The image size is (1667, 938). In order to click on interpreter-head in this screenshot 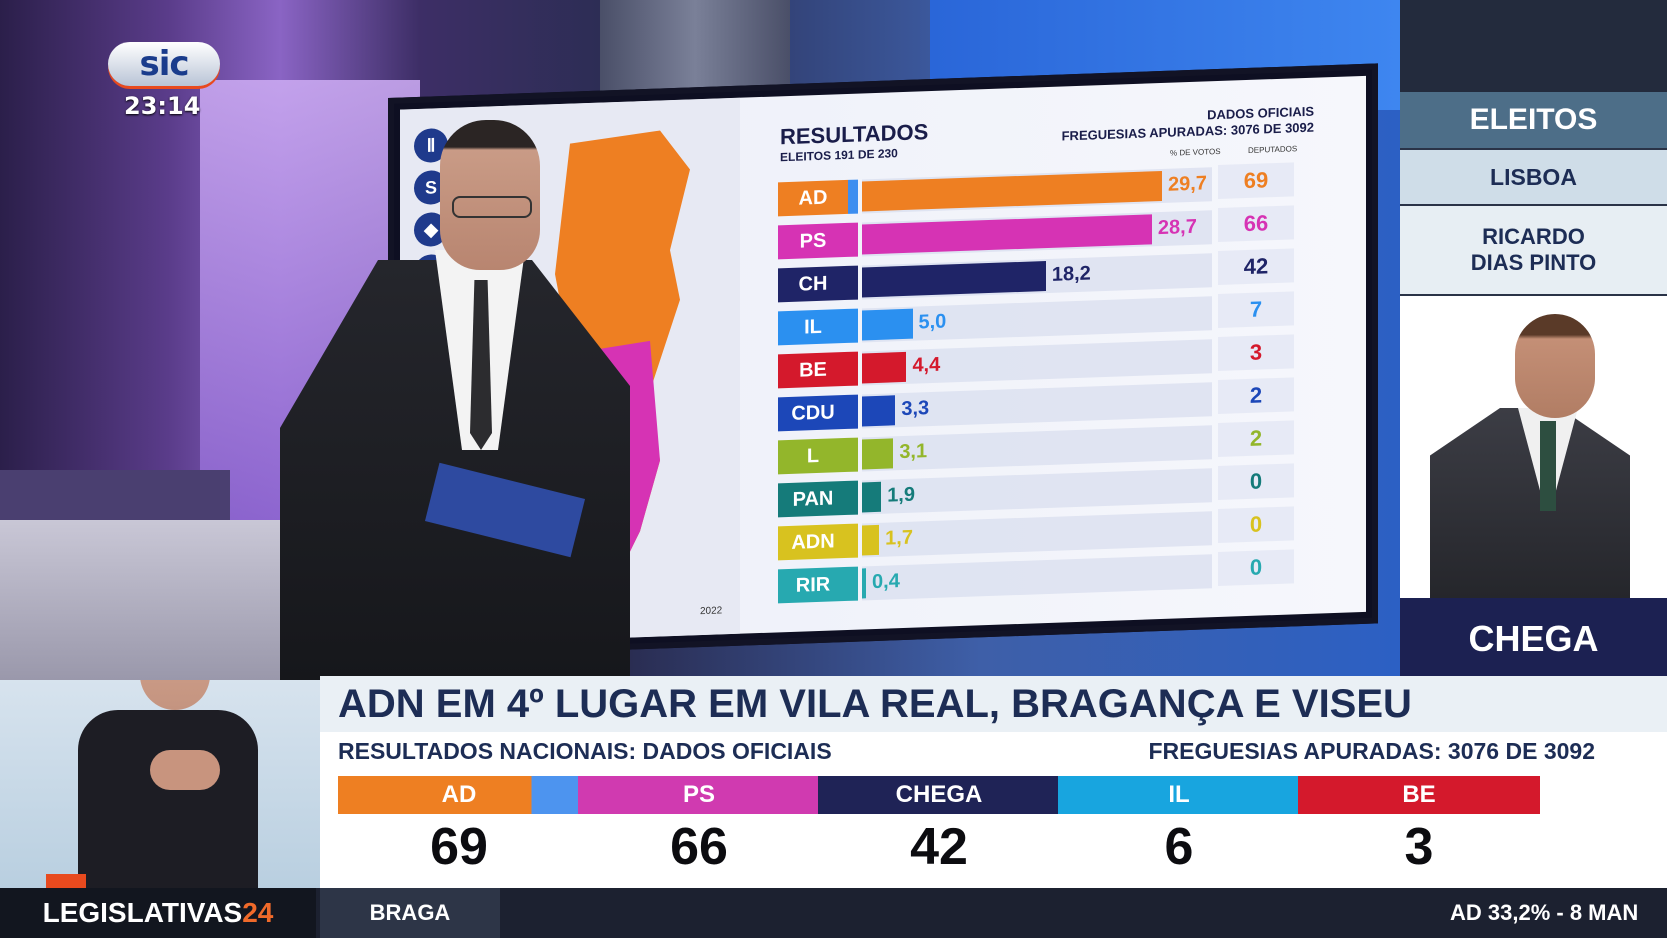, I will do `click(175, 695)`.